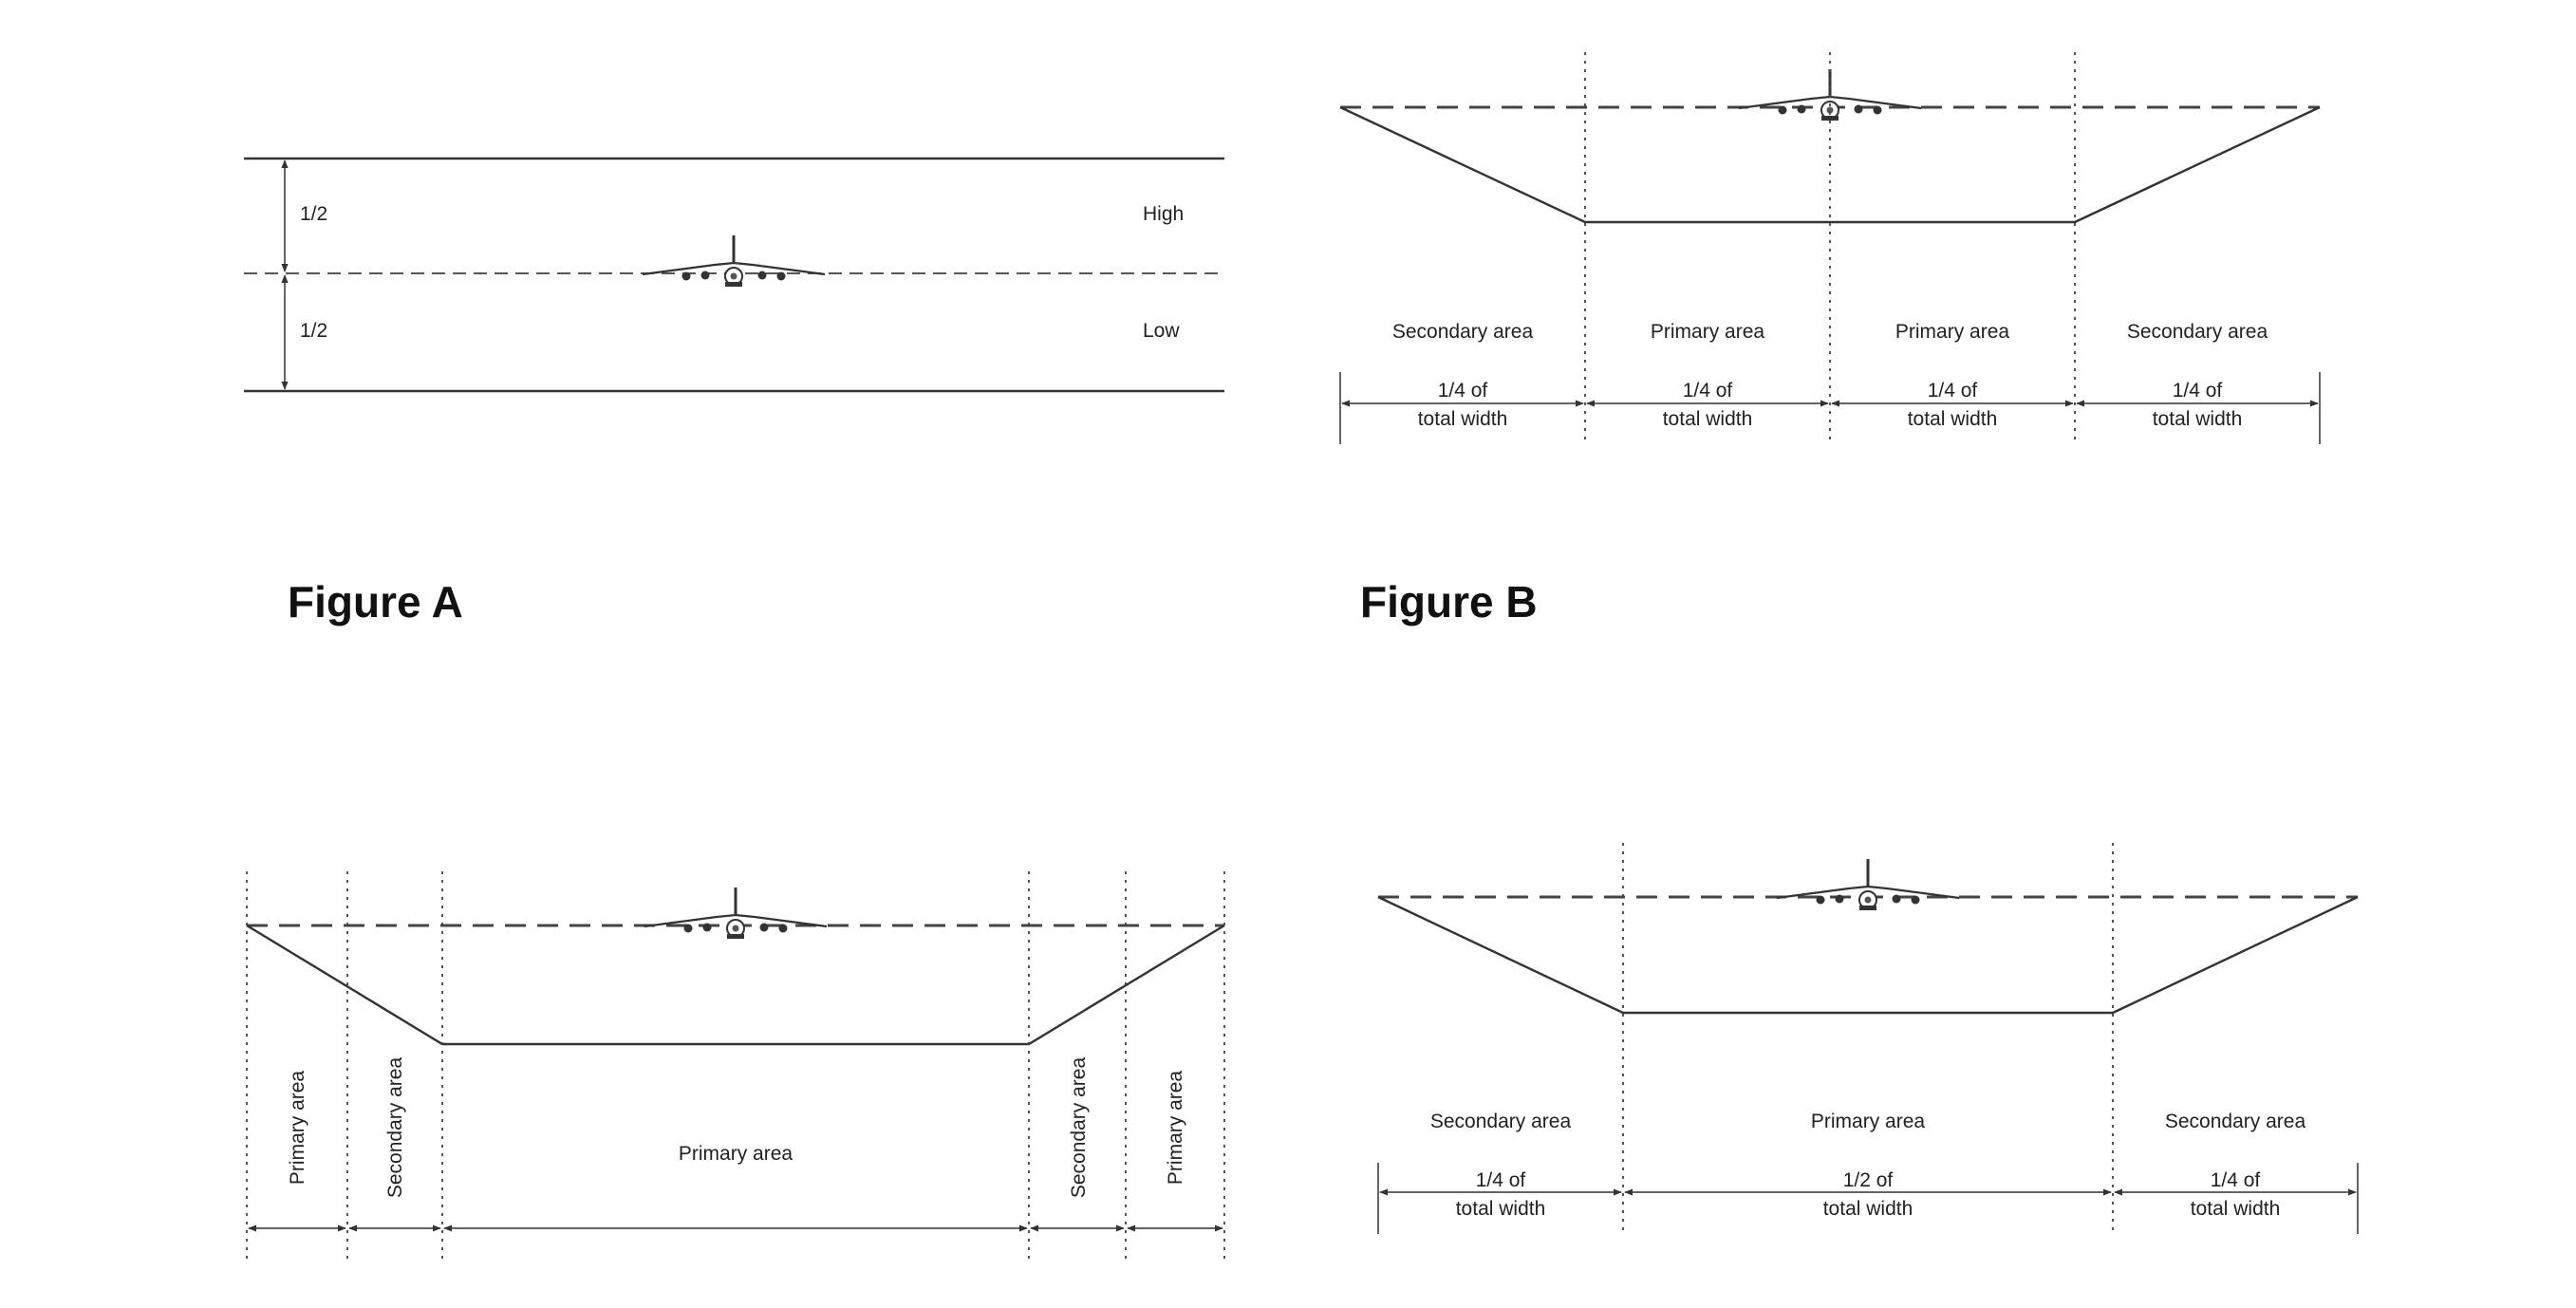 The height and width of the screenshot is (1308, 2576). What do you see at coordinates (1869, 1180) in the screenshot?
I see `fig-d-width-label: 1/2 of` at bounding box center [1869, 1180].